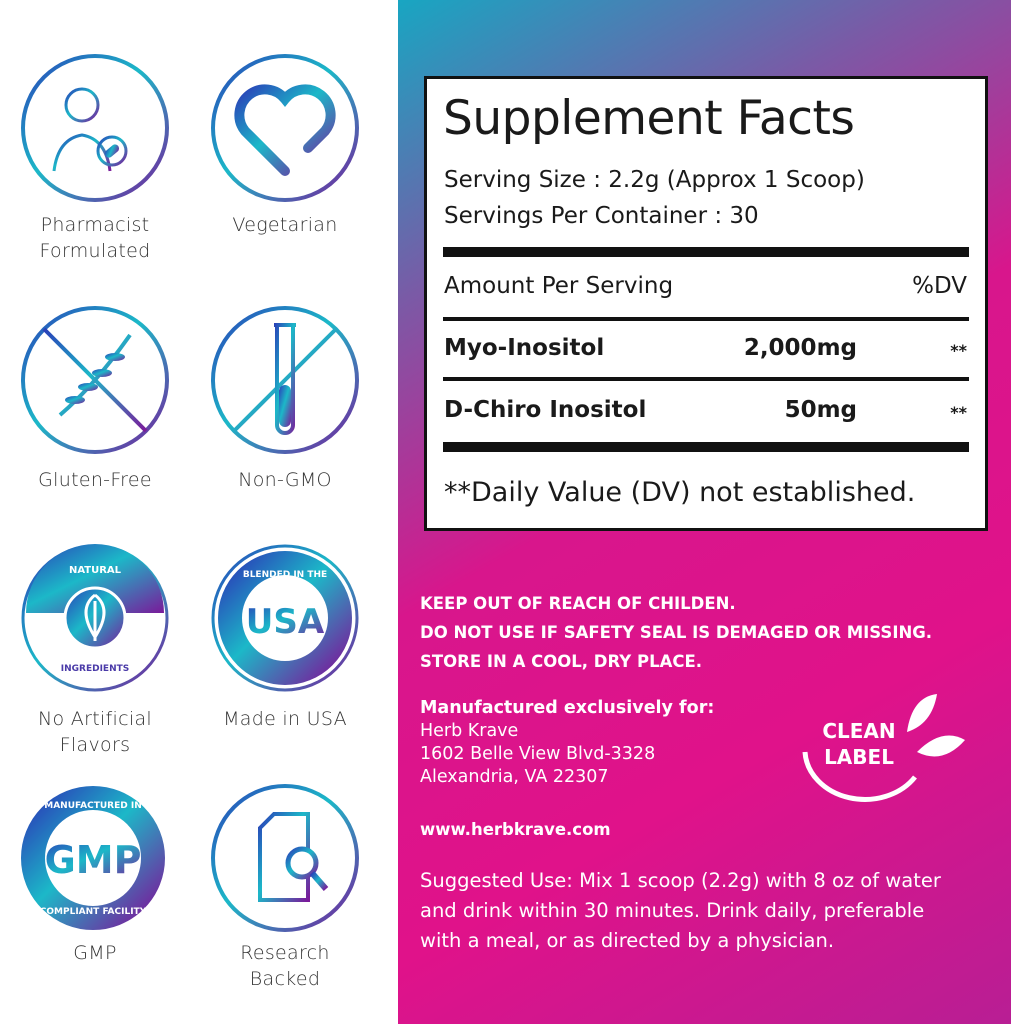 This screenshot has width=1011, height=1024. I want to click on svg-text: LABEL, so click(859, 757).